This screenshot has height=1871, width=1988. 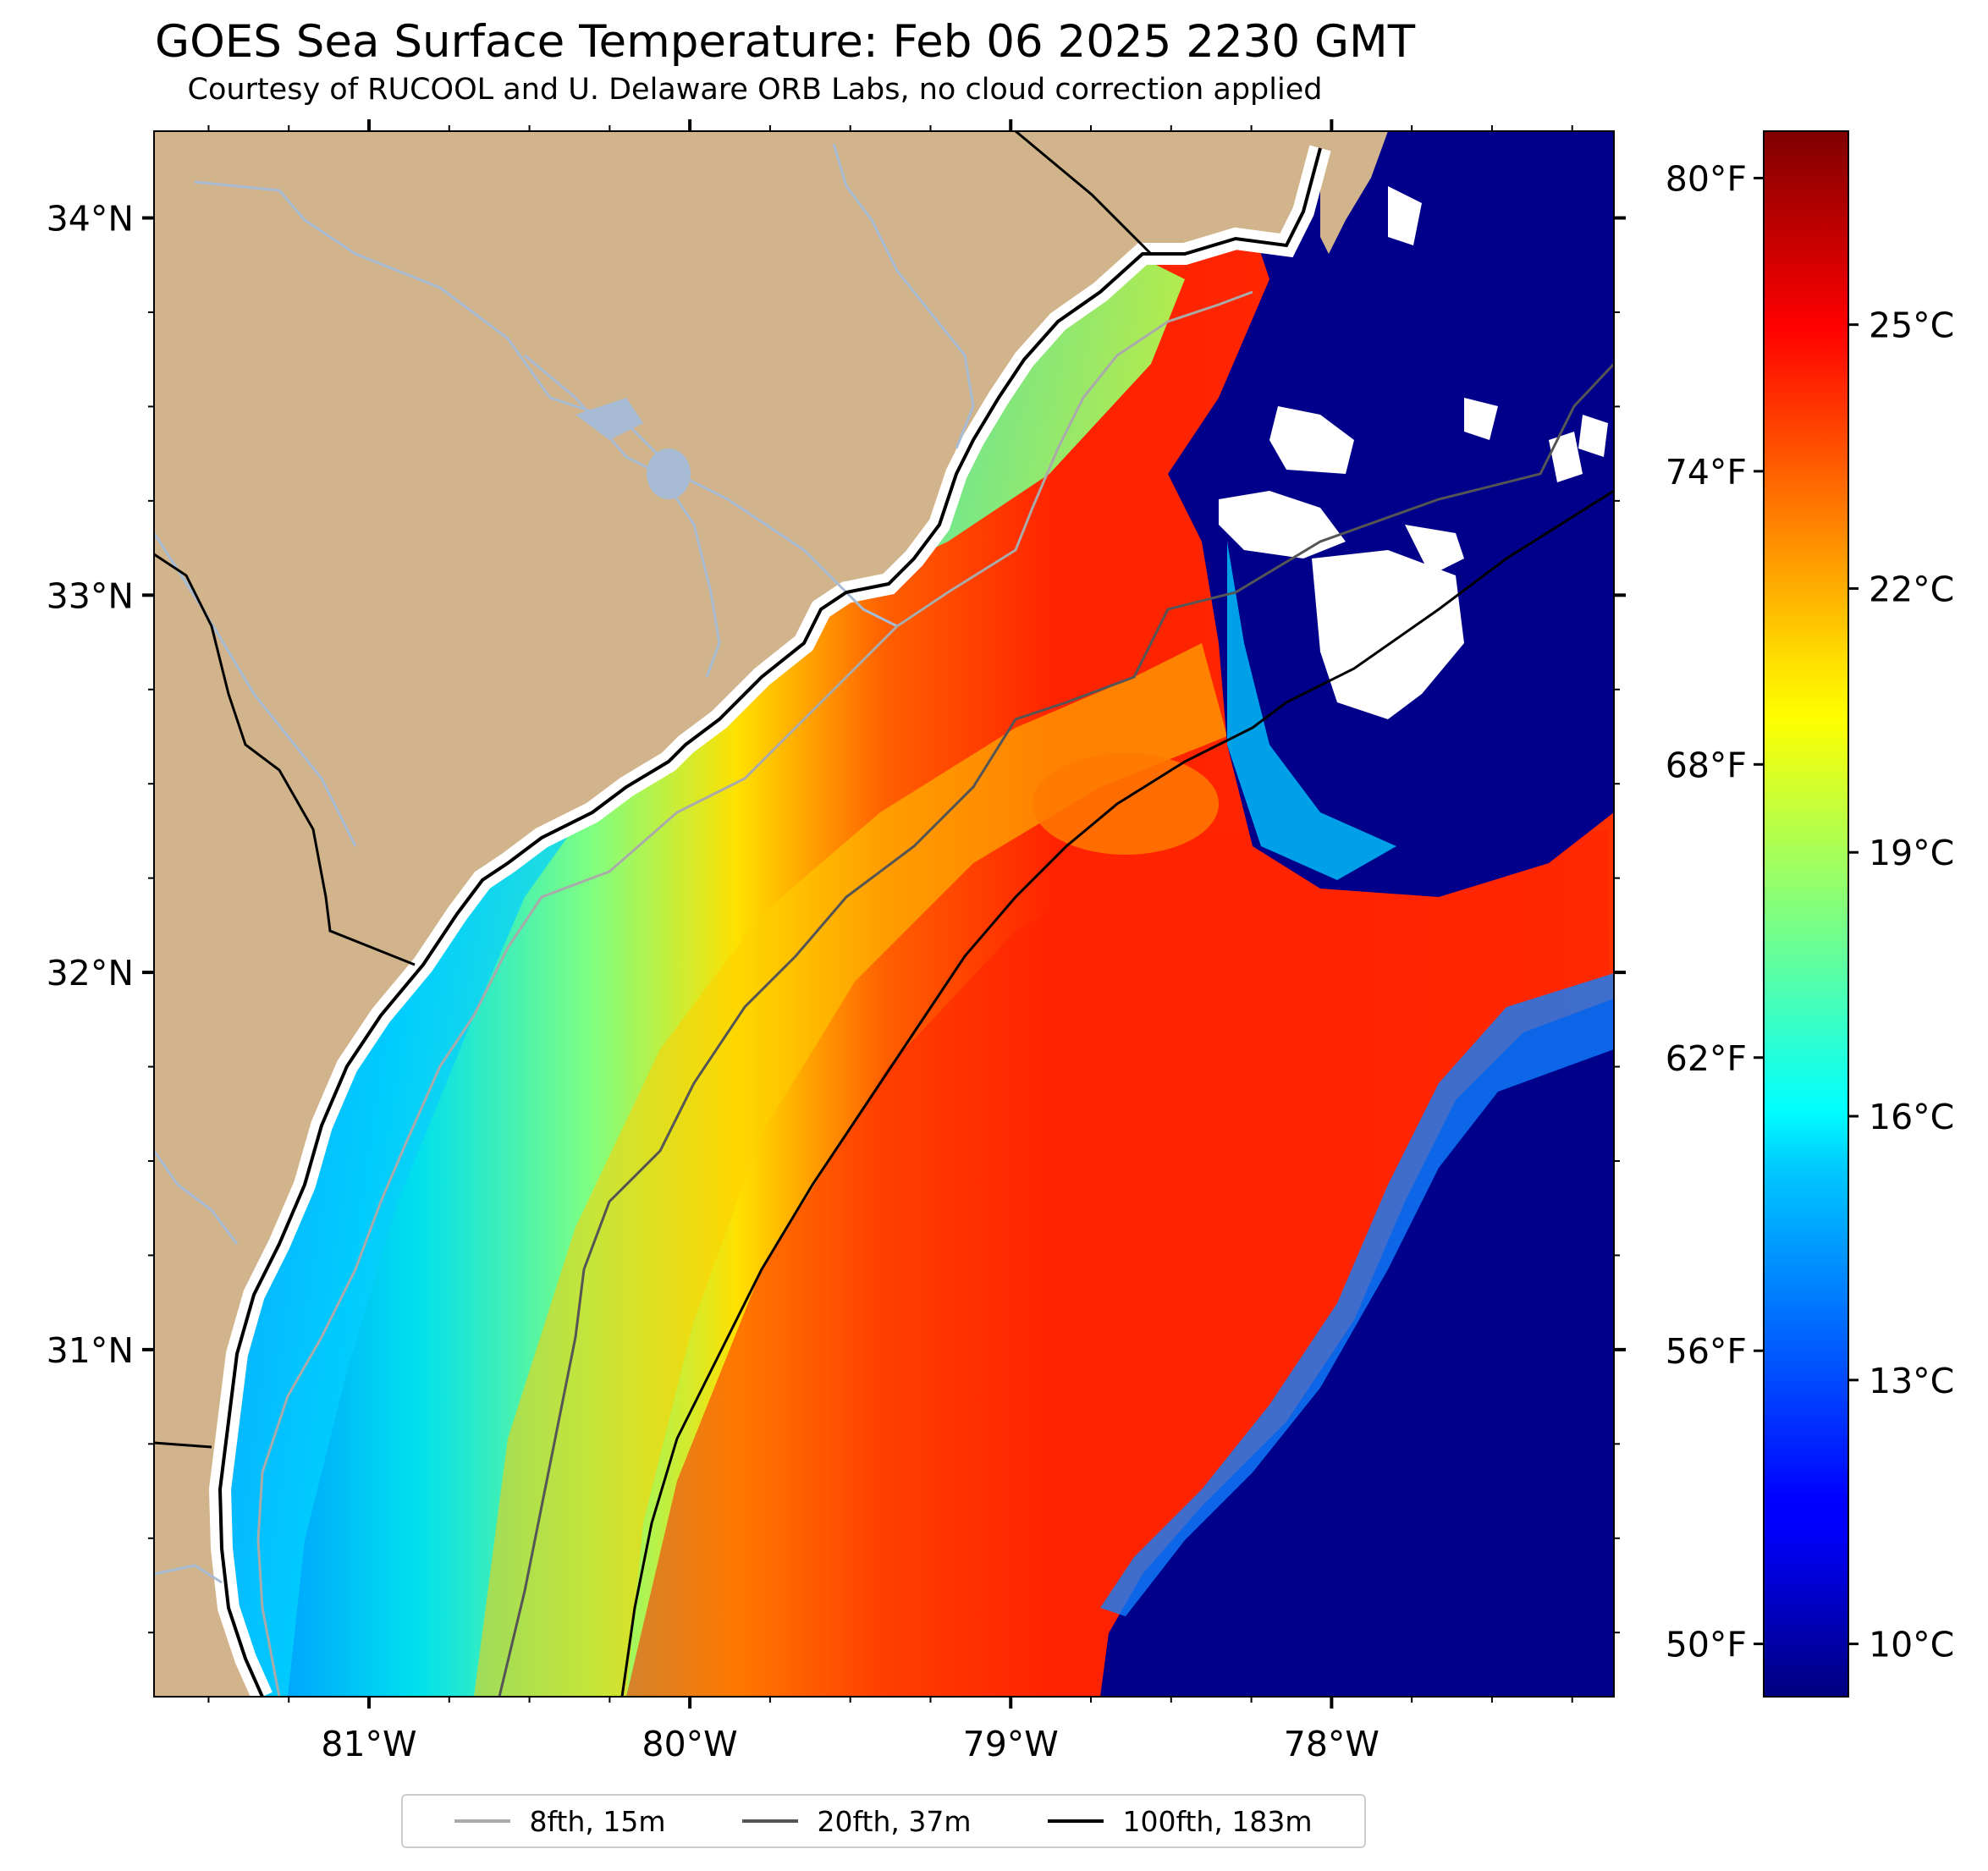 I want to click on lat-tick-label: 31°N, so click(x=90, y=1351).